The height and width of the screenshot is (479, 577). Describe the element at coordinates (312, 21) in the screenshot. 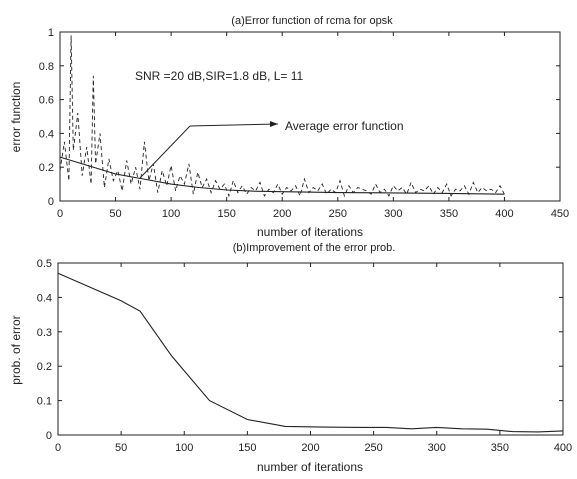

I see `chart-a-title: (a)Error function of rcma for opsk` at that location.